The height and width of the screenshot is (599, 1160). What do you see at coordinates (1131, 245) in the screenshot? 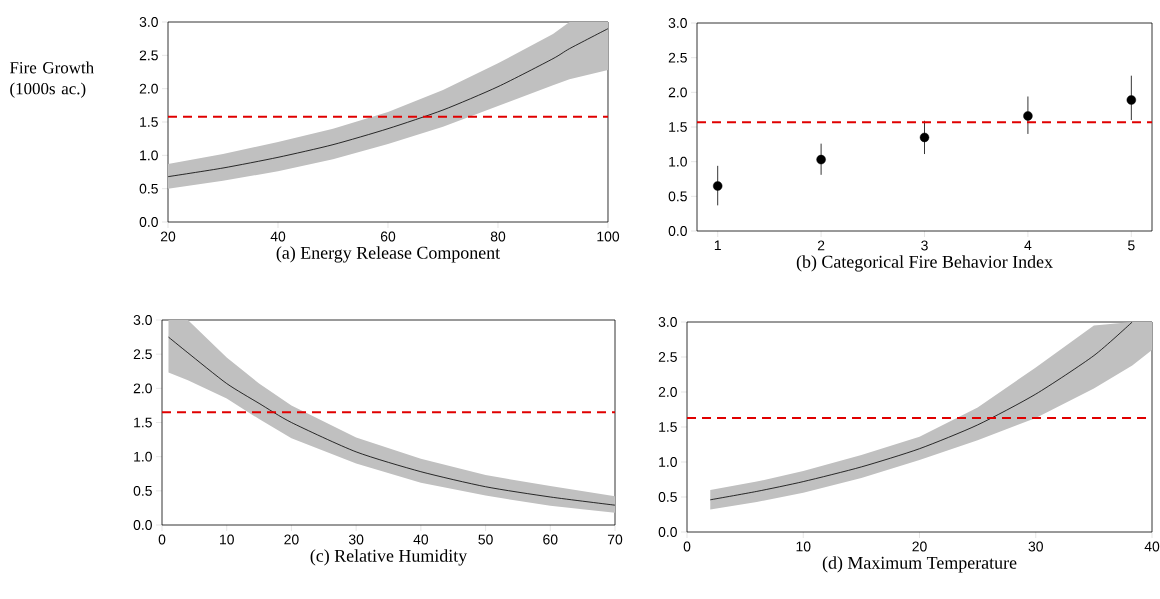
I see `x-tick-label: 5` at bounding box center [1131, 245].